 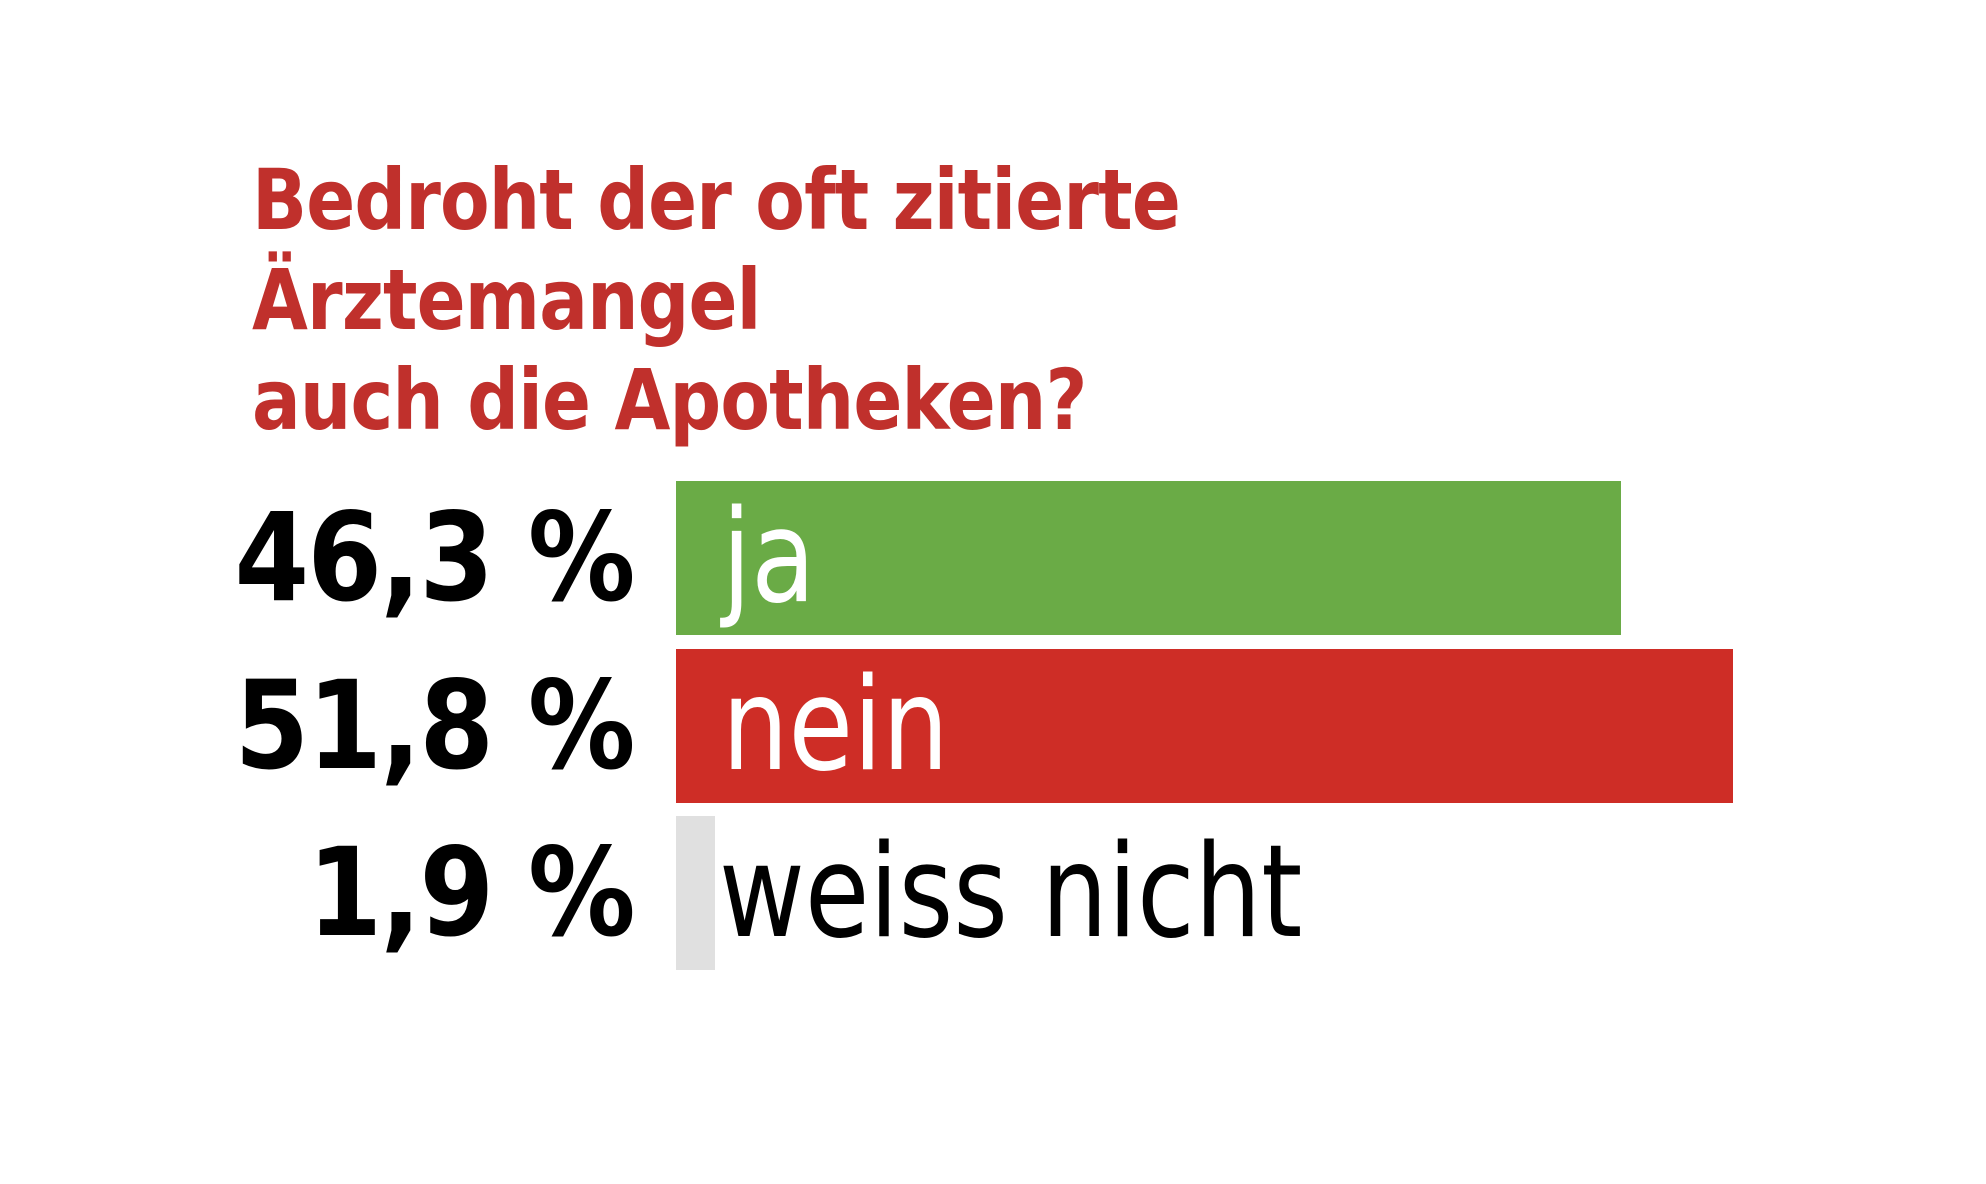 I want to click on value-label: 46,3 %, so click(x=435, y=558).